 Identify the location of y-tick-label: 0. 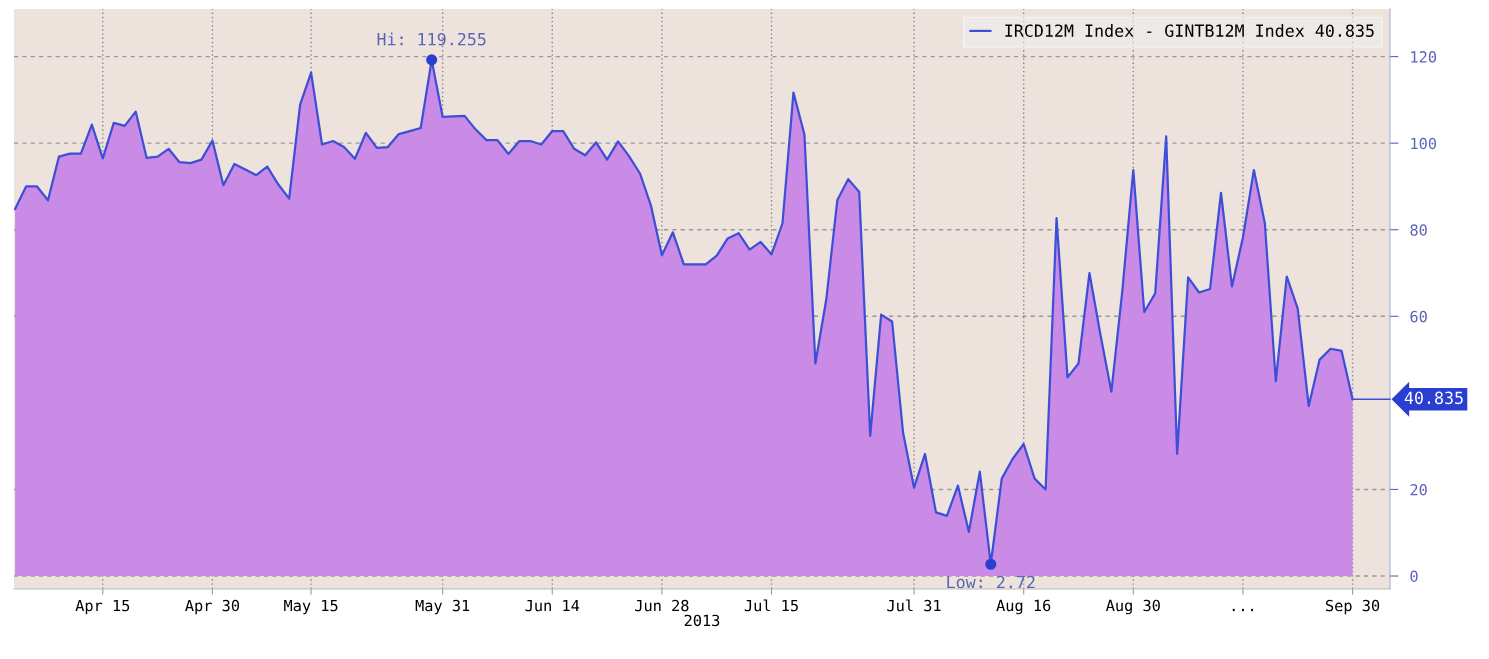
(1414, 576).